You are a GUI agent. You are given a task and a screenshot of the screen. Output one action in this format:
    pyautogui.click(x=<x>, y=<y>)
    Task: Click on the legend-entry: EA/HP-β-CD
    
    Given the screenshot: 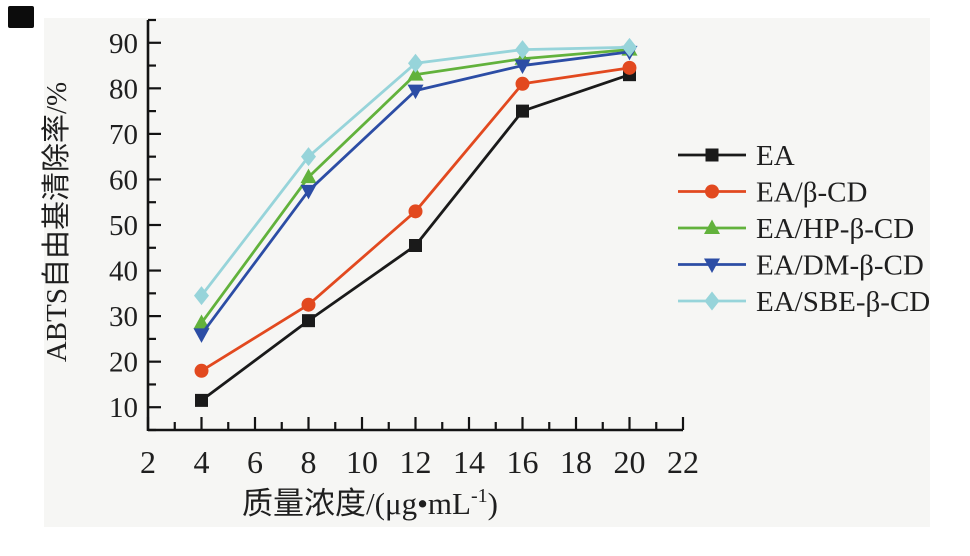 What is the action you would take?
    pyautogui.click(x=796, y=229)
    